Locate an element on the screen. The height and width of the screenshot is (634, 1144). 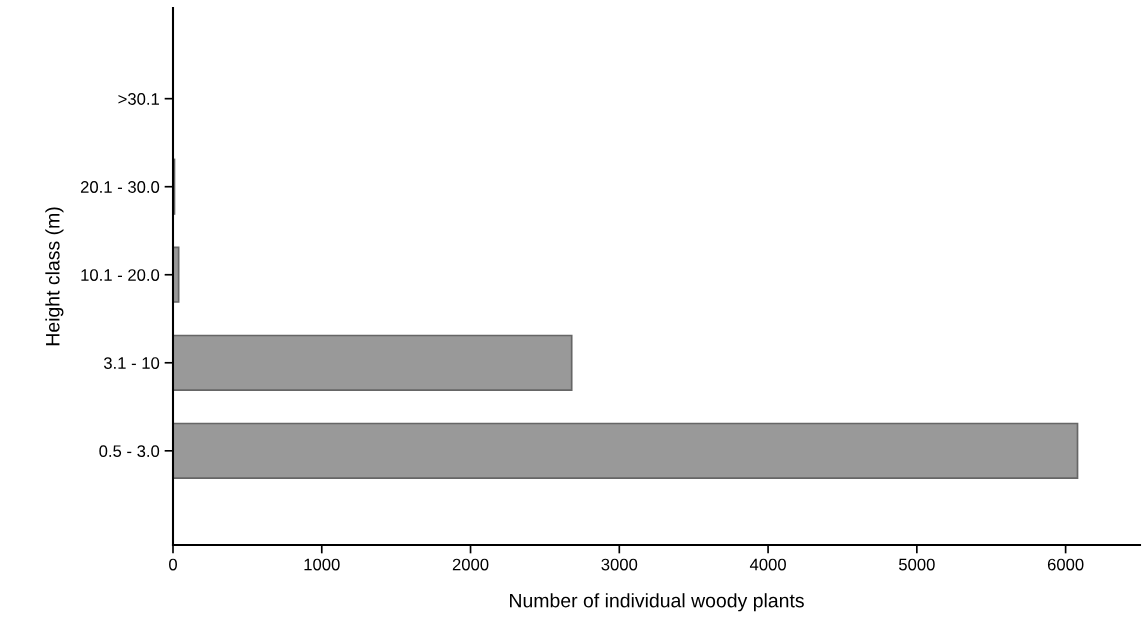
x-axis-title: Number of individual woody plants is located at coordinates (657, 602).